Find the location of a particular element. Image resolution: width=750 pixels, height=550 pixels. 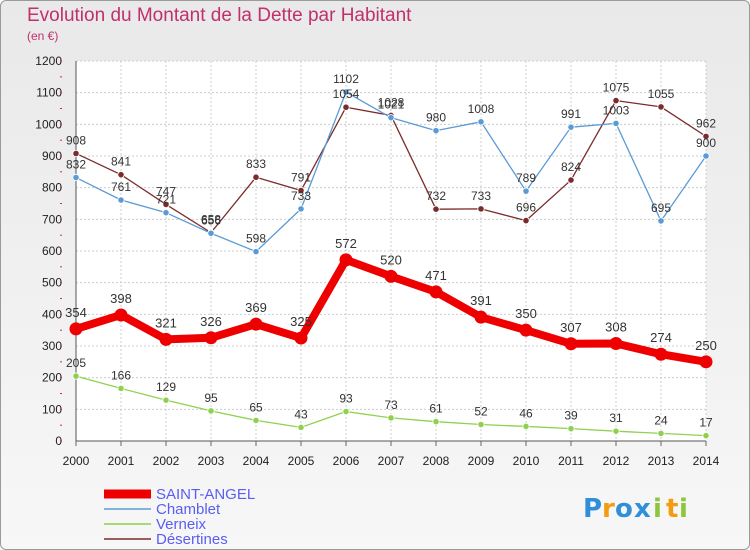

x-tick-label: 2013 is located at coordinates (661, 461).